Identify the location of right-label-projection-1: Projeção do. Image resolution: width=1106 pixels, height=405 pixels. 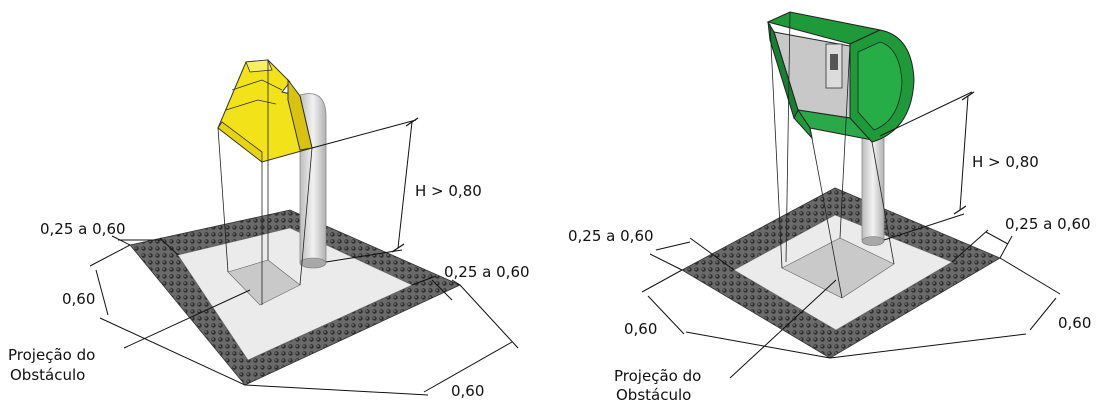
(657, 376).